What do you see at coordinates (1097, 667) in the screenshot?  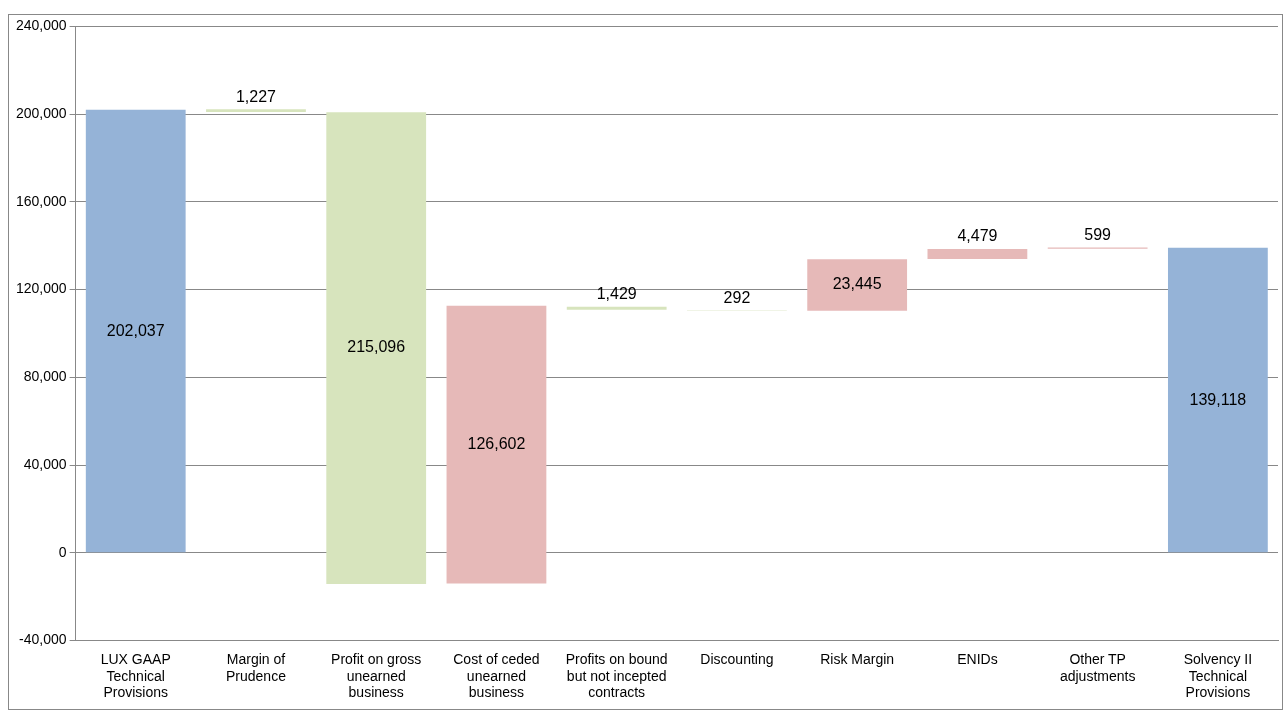 I see `x-tick-label: Other TP adjustments` at bounding box center [1097, 667].